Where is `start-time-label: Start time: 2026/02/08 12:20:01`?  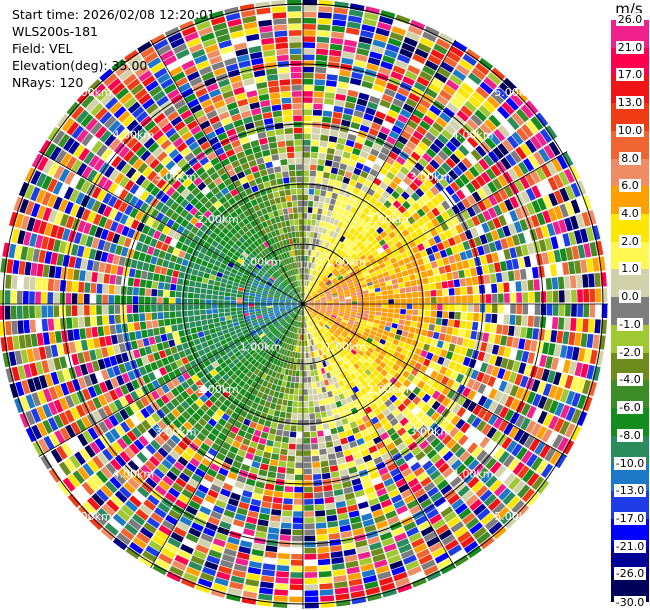 start-time-label: Start time: 2026/02/08 12:20:01 is located at coordinates (114, 14).